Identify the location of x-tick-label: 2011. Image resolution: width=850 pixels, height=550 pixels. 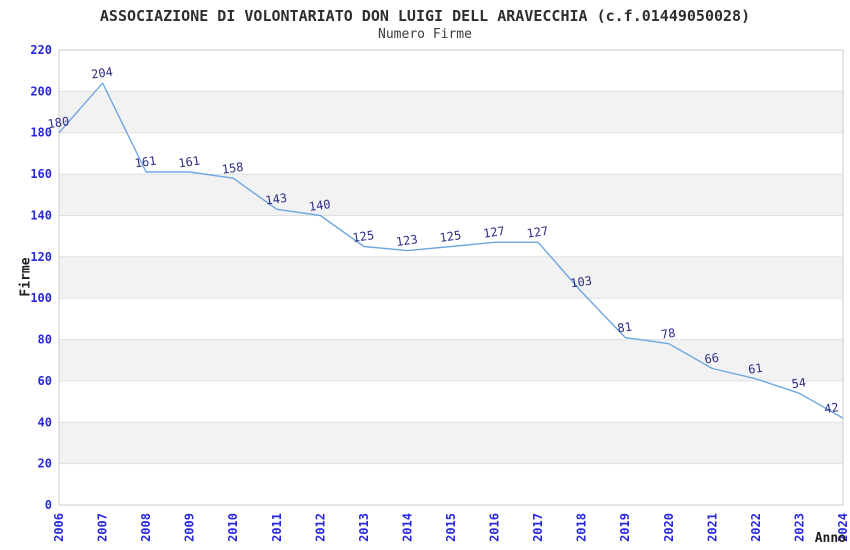
(277, 527).